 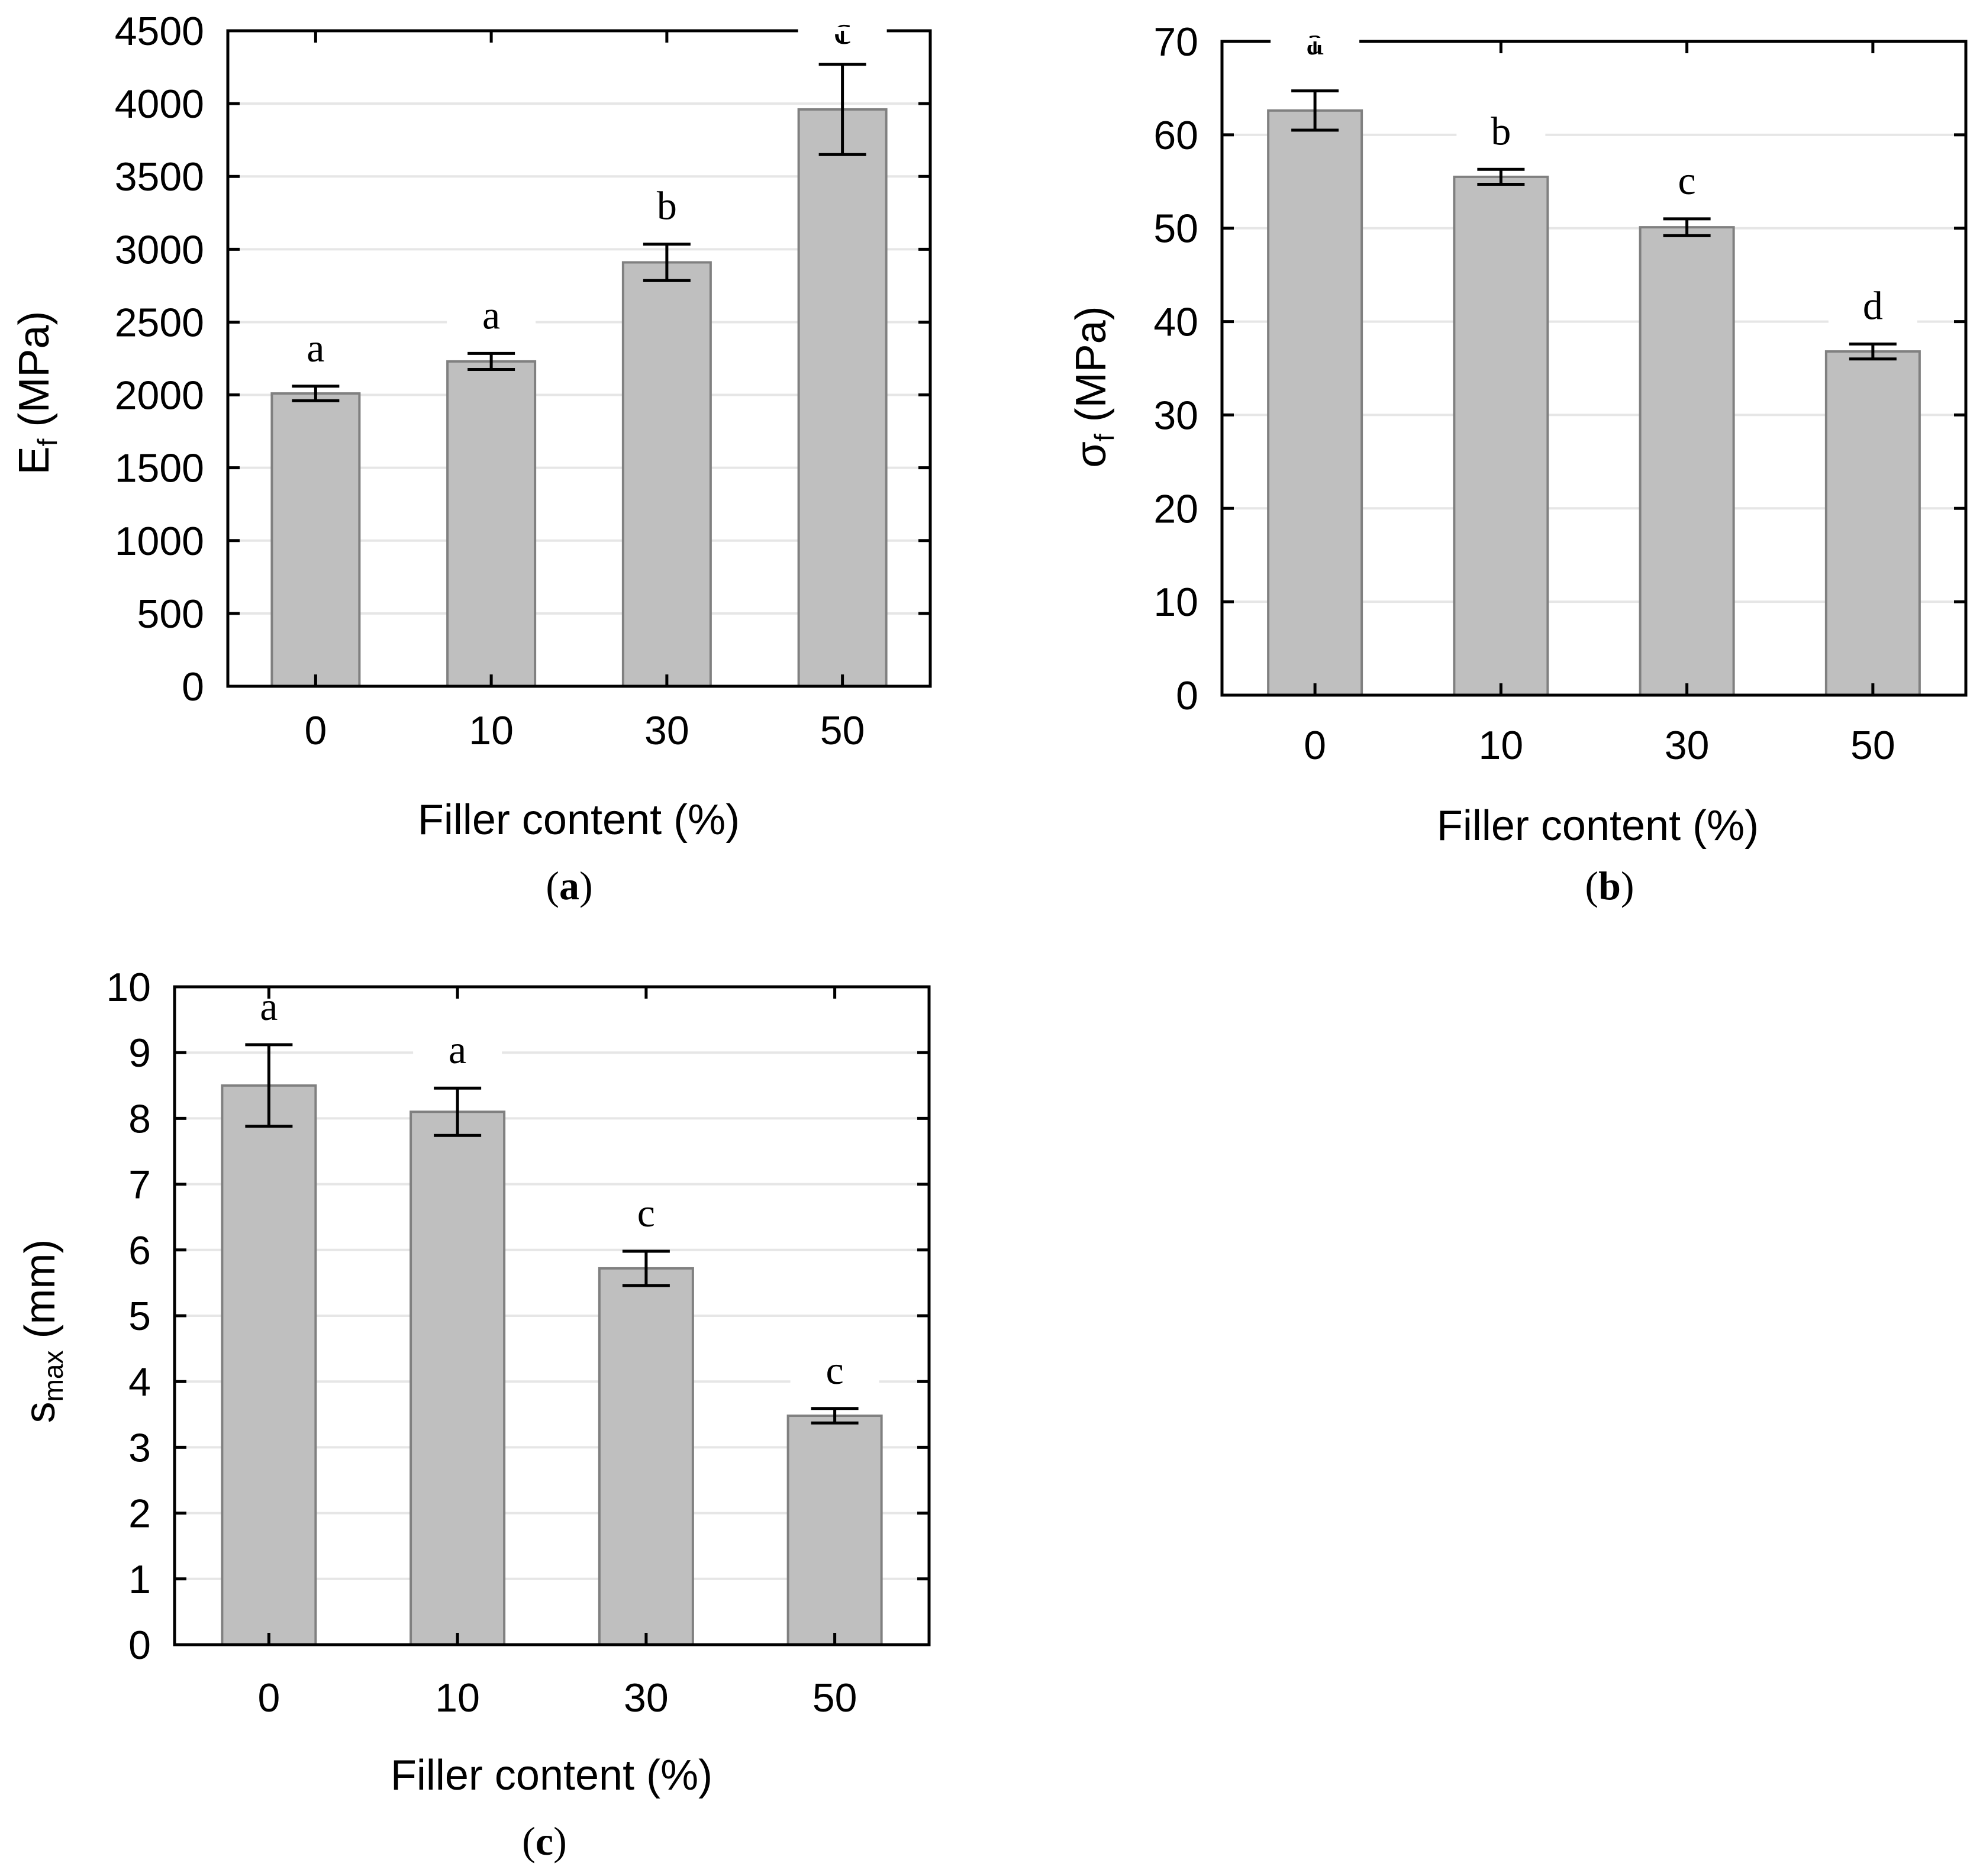 I want to click on panel-b-plot-area: abcd, so click(x=1594, y=358).